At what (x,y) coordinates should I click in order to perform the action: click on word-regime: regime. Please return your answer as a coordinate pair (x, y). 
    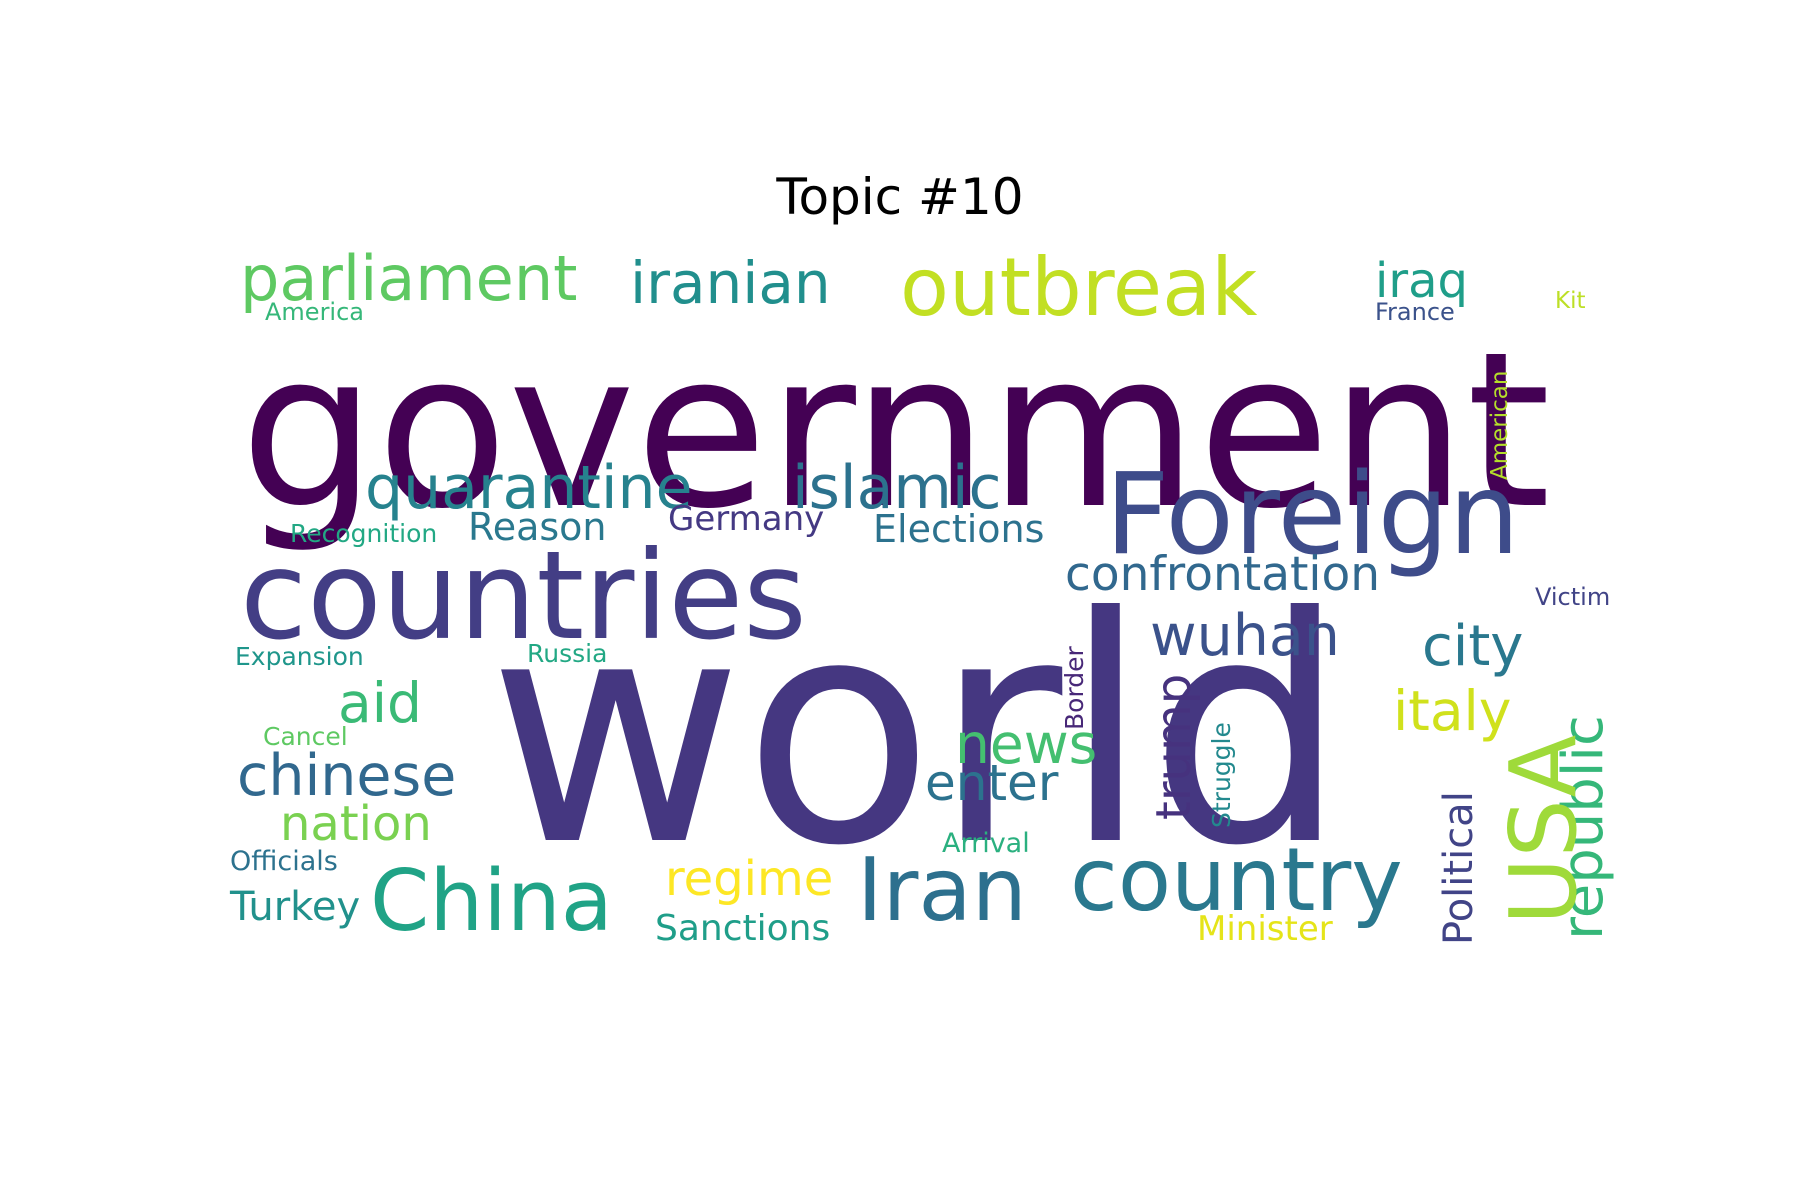
    Looking at the image, I should click on (749, 879).